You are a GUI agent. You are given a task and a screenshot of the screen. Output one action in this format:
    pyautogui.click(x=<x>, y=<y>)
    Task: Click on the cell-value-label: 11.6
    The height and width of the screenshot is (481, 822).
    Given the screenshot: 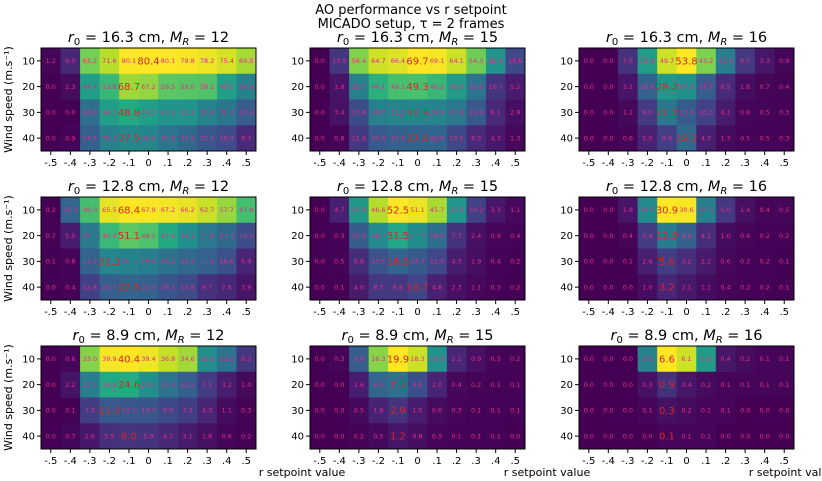 What is the action you would take?
    pyautogui.click(x=359, y=138)
    